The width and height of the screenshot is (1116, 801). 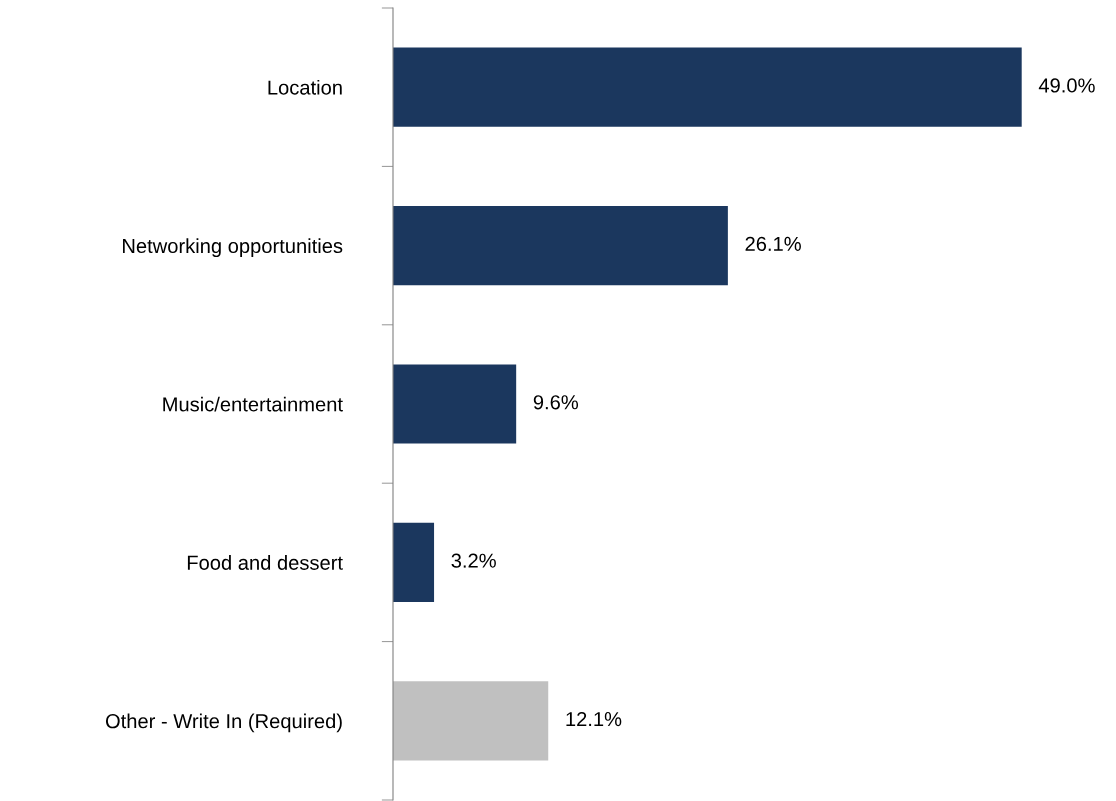 What do you see at coordinates (265, 562) in the screenshot?
I see `y-tick-label: Food and dessert` at bounding box center [265, 562].